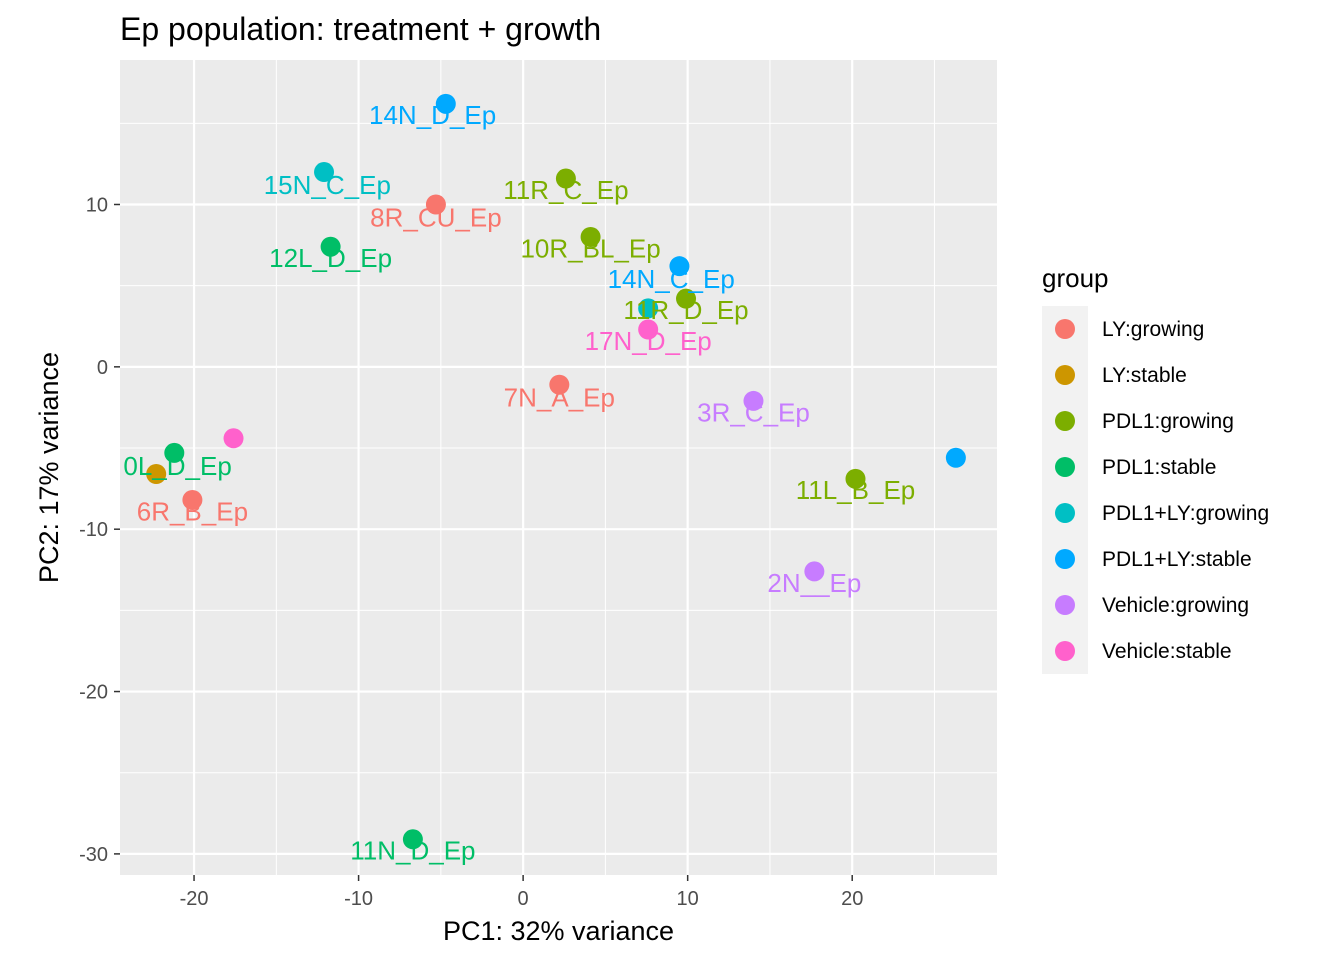 This screenshot has height=960, width=1344. What do you see at coordinates (93, 530) in the screenshot?
I see `y-tick-label: -10` at bounding box center [93, 530].